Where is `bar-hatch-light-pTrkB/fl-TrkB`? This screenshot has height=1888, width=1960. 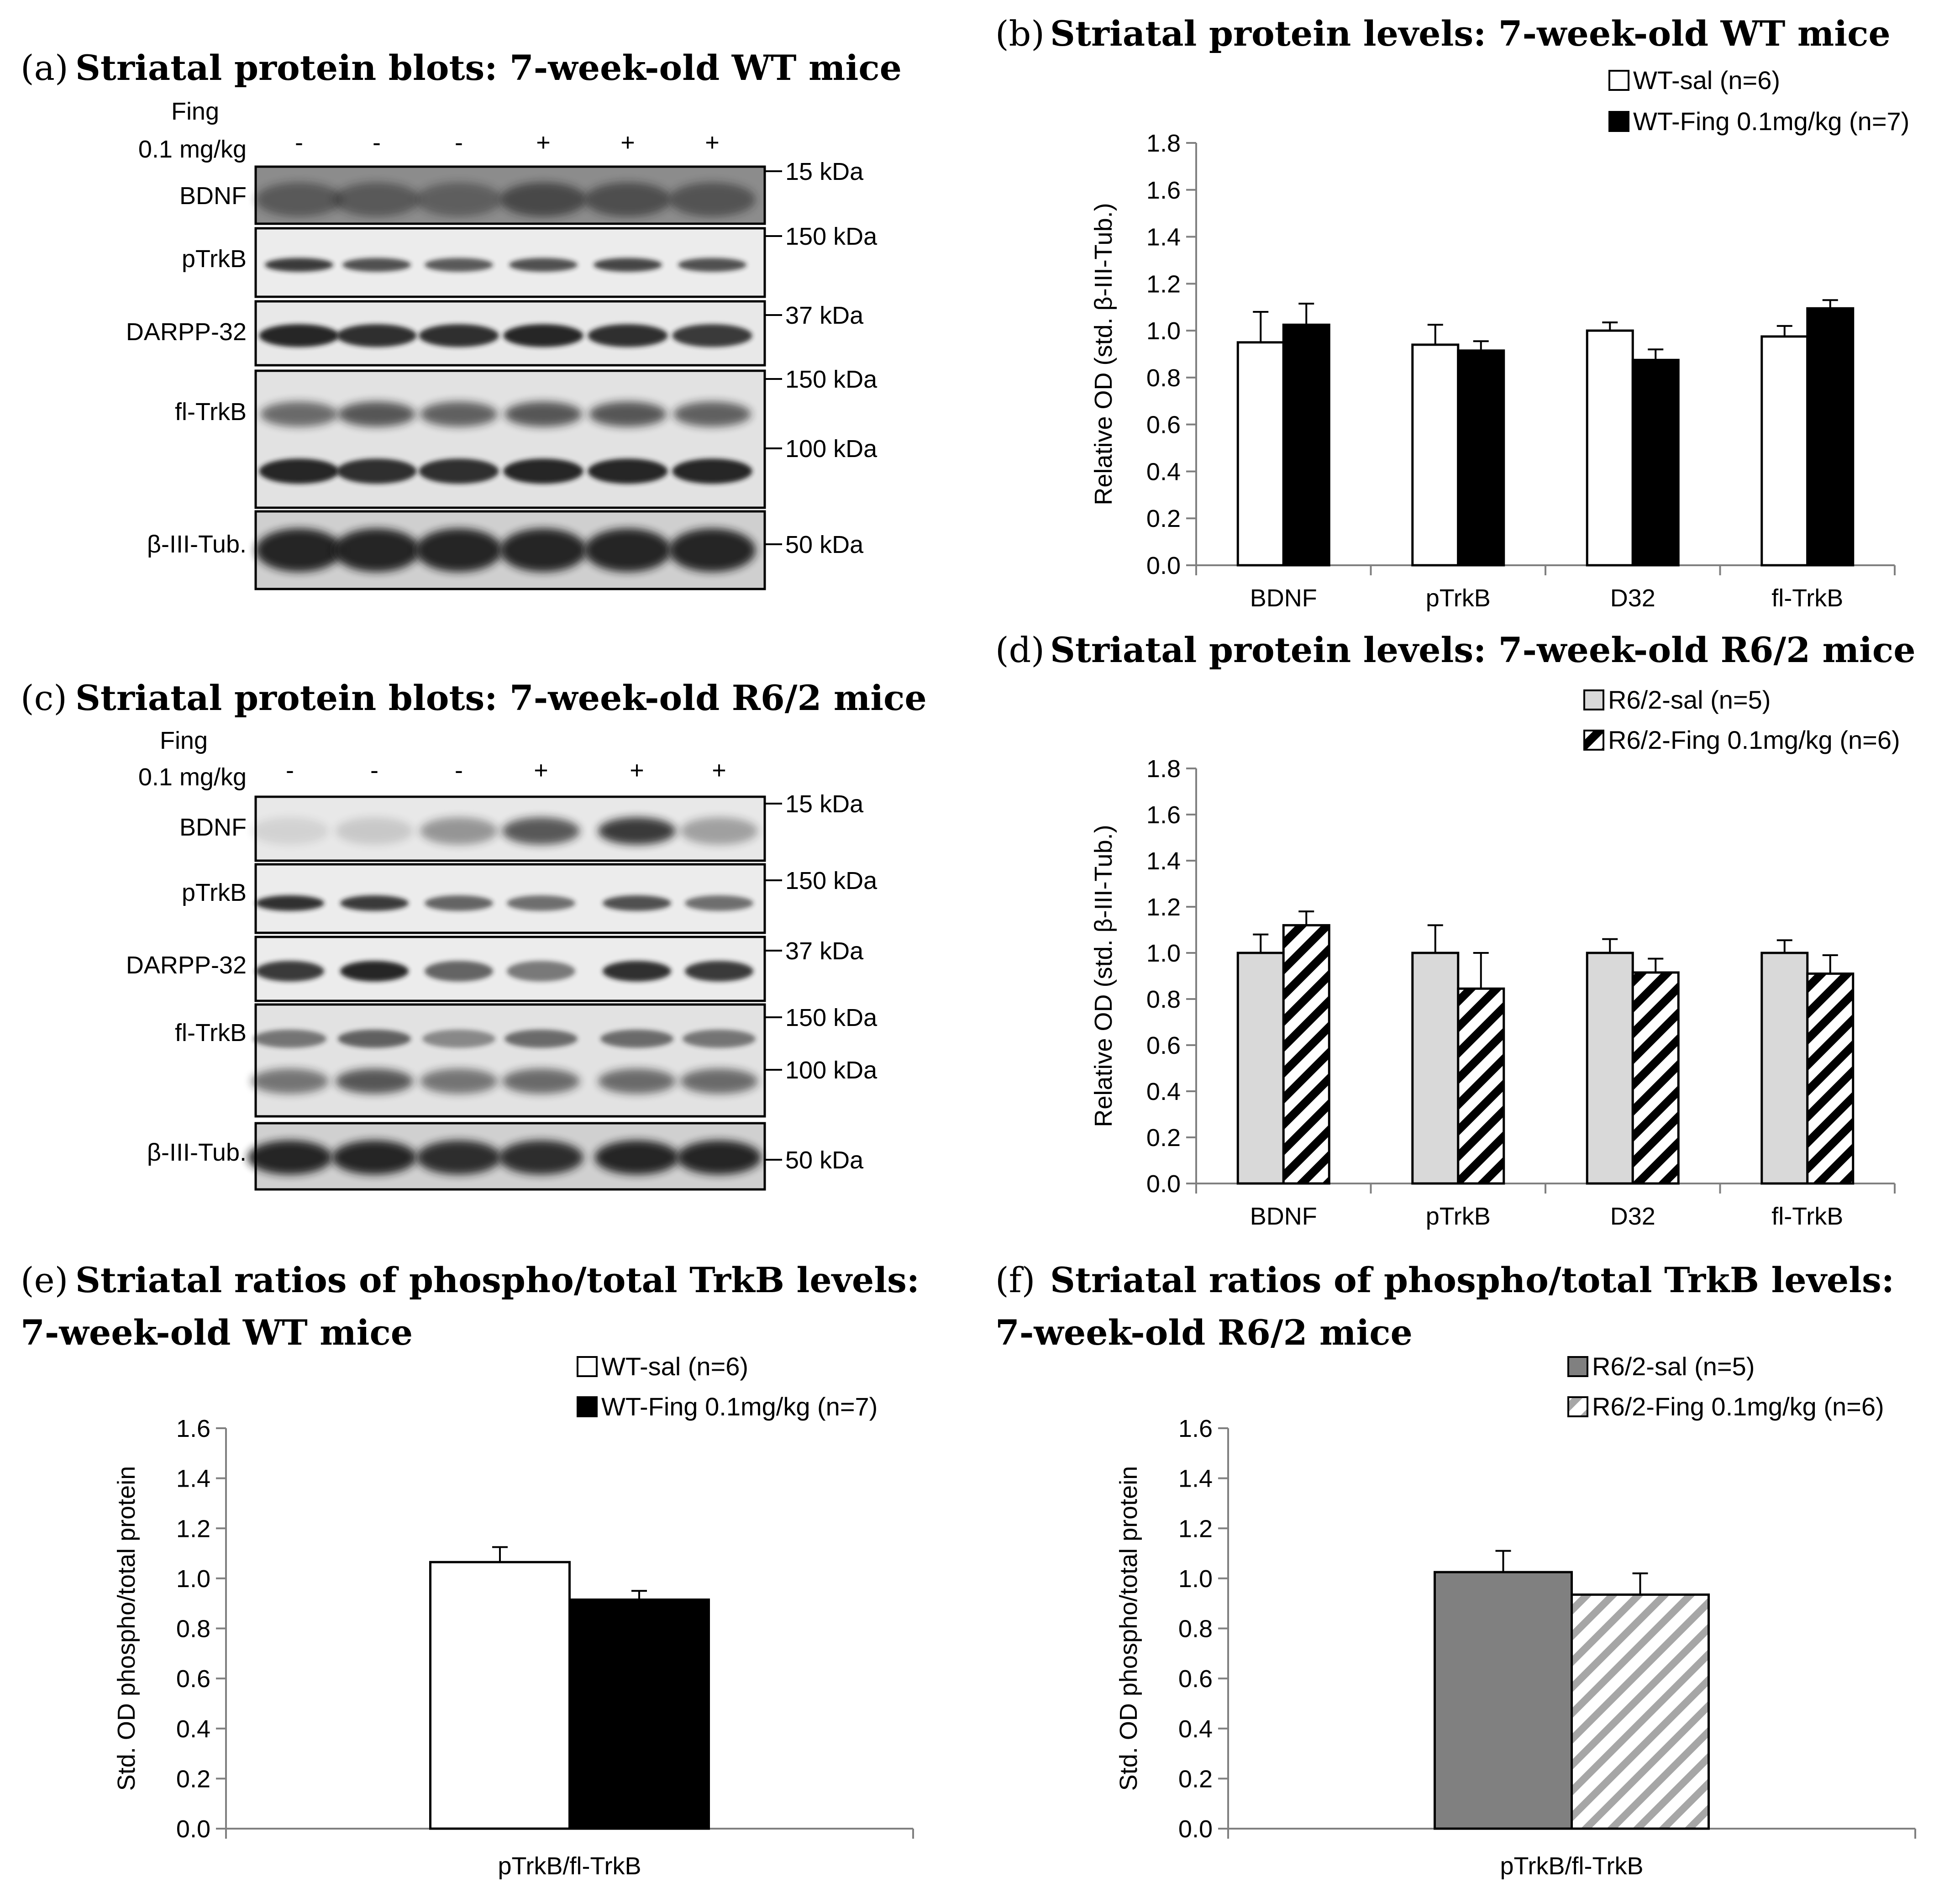
bar-hatch-light-pTrkB/fl-TrkB is located at coordinates (1640, 1711).